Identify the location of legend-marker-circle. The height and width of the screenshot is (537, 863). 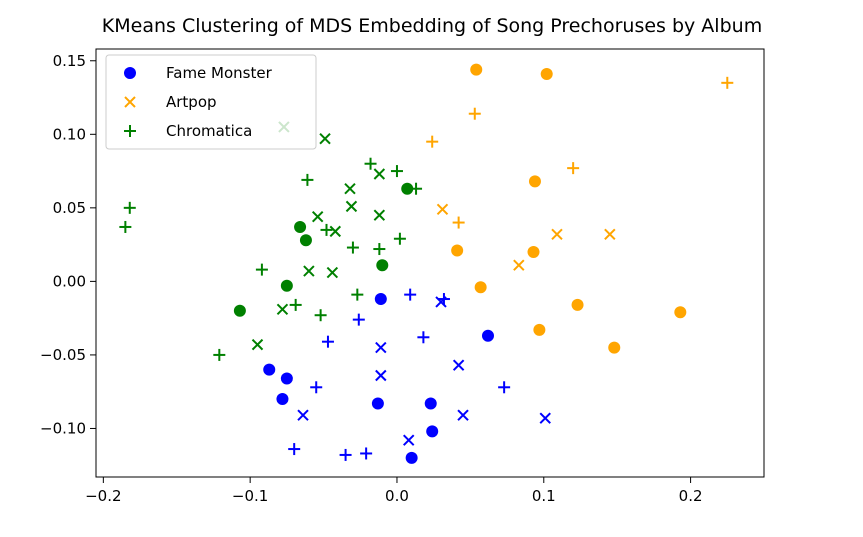
(130, 73).